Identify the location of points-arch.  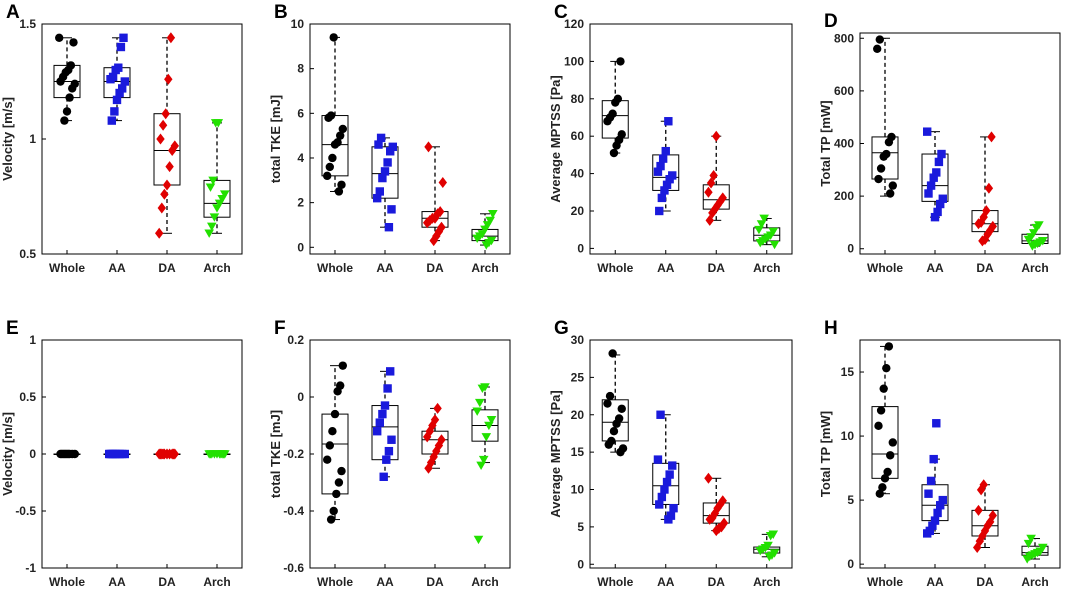
(484, 464).